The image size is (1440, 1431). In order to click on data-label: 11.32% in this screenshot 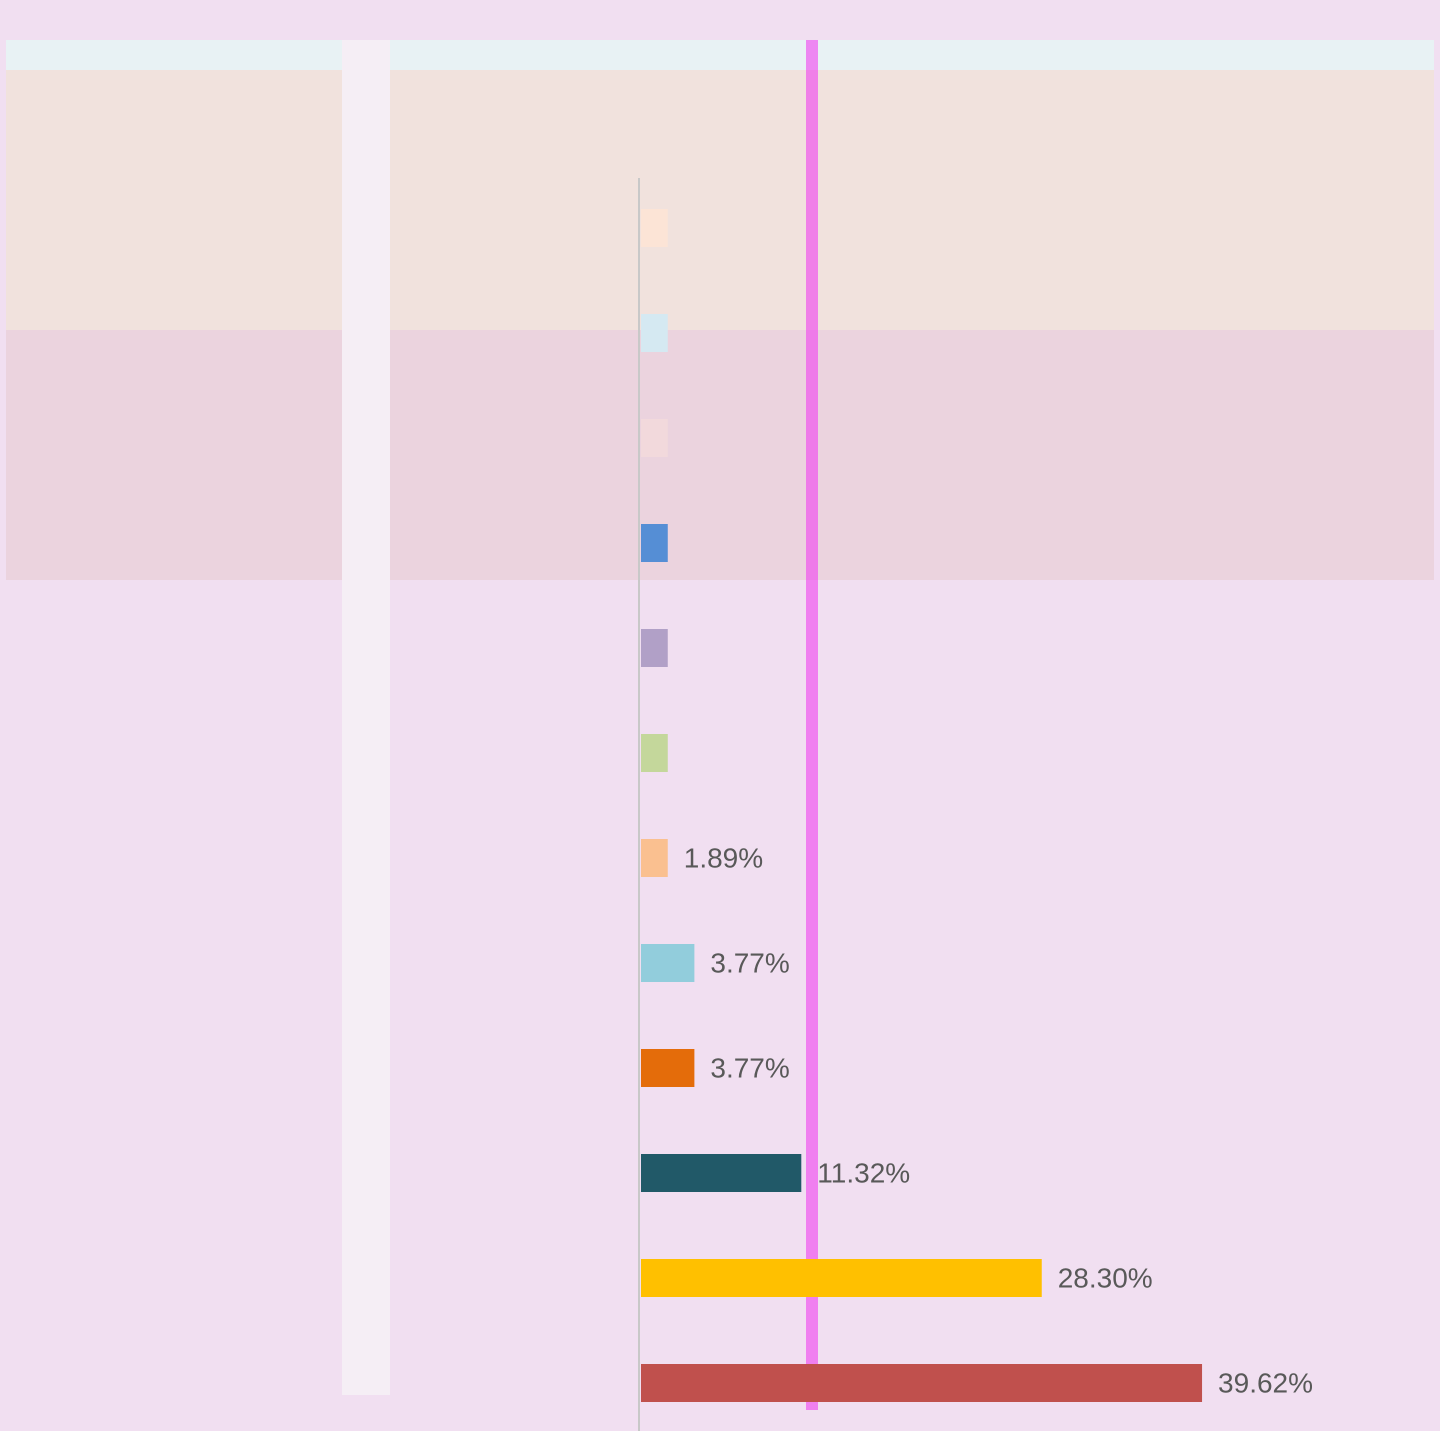, I will do `click(863, 1172)`.